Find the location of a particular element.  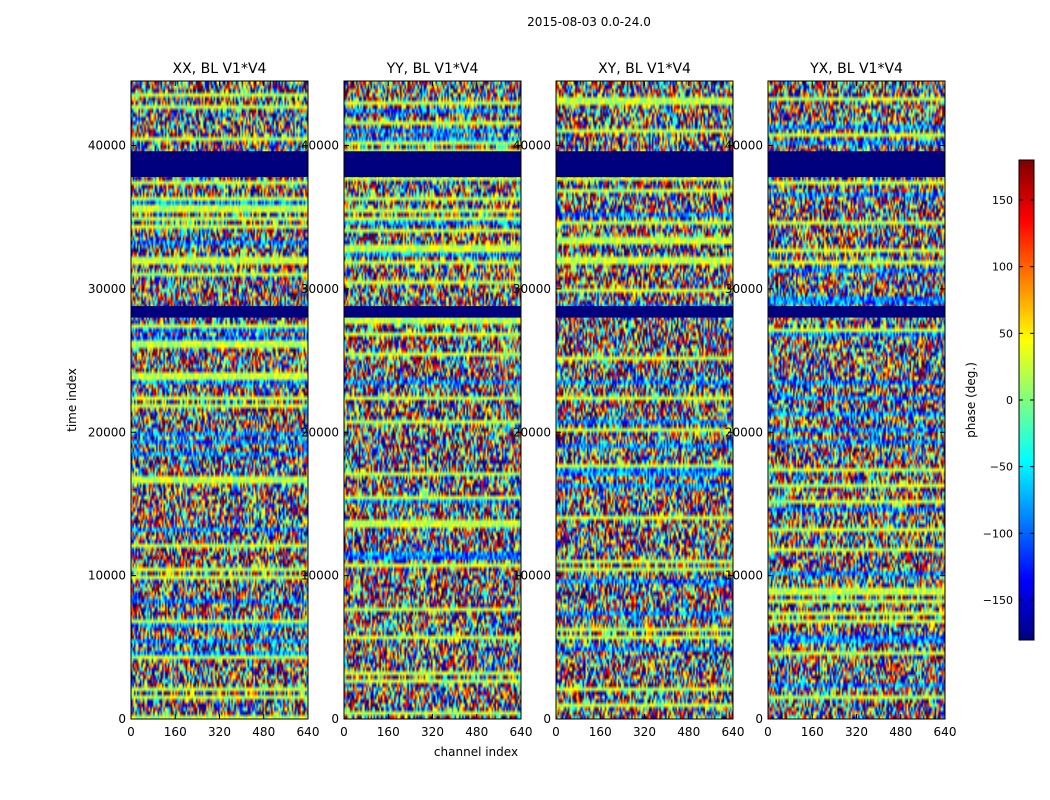

colorbar-label: phase (deg.) is located at coordinates (971, 400).